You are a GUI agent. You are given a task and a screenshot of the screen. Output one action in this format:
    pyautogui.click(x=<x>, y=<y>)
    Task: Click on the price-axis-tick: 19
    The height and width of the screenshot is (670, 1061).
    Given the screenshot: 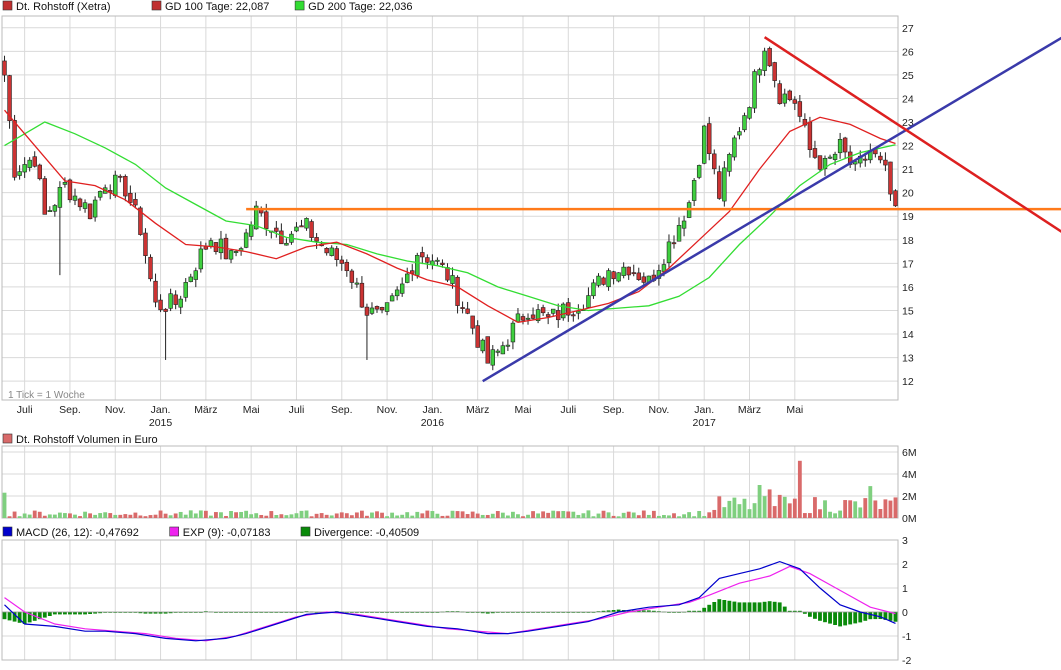 What is the action you would take?
    pyautogui.click(x=908, y=217)
    